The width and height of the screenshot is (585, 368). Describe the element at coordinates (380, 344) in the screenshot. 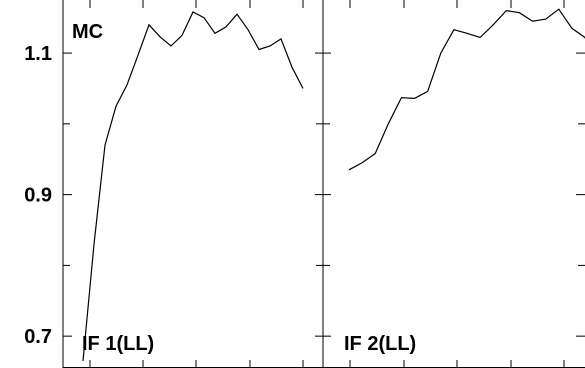

I see `panel-title-2: IF 2(LL)` at that location.